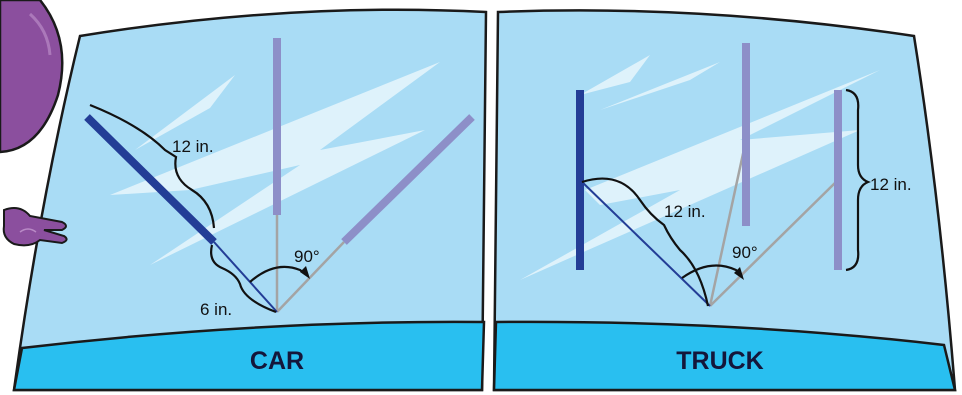 This screenshot has width=962, height=395. What do you see at coordinates (307, 256) in the screenshot?
I see `car-angle-label: 90°` at bounding box center [307, 256].